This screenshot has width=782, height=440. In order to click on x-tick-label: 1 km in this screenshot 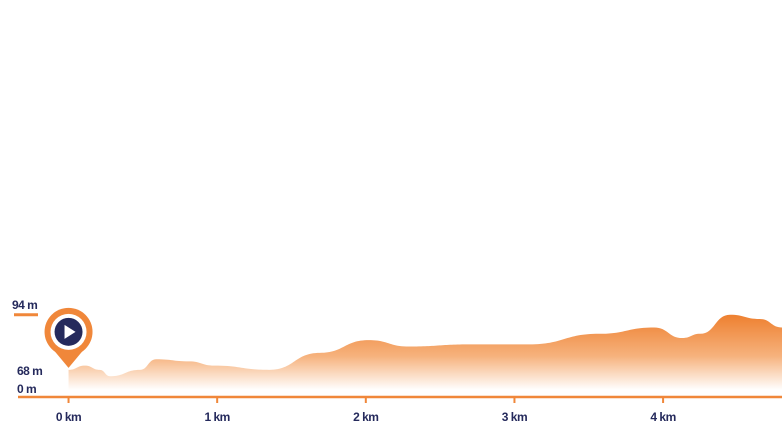, I will do `click(216, 417)`.